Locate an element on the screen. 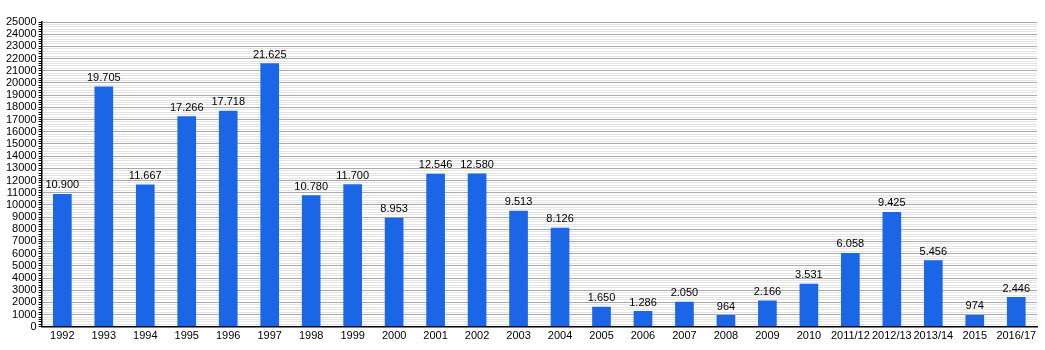 The image size is (1045, 350). x-tick-label: 2002 is located at coordinates (477, 335).